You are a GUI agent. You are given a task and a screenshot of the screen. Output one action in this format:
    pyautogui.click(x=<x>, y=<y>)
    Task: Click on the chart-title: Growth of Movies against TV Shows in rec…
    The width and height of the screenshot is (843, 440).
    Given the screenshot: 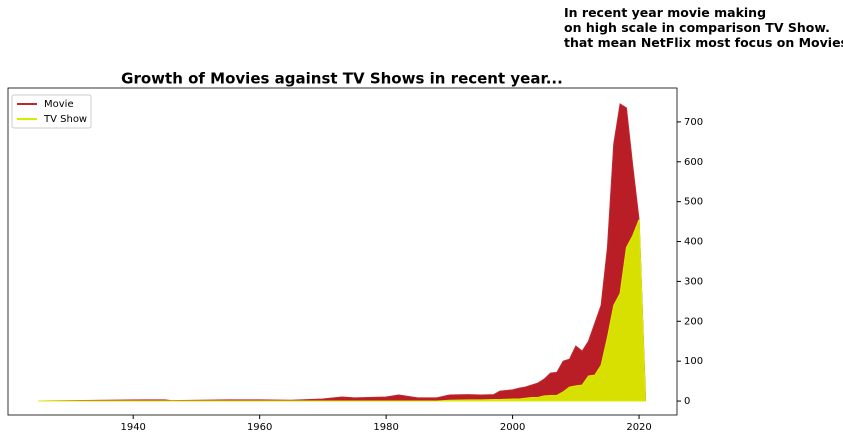 What is the action you would take?
    pyautogui.click(x=342, y=79)
    